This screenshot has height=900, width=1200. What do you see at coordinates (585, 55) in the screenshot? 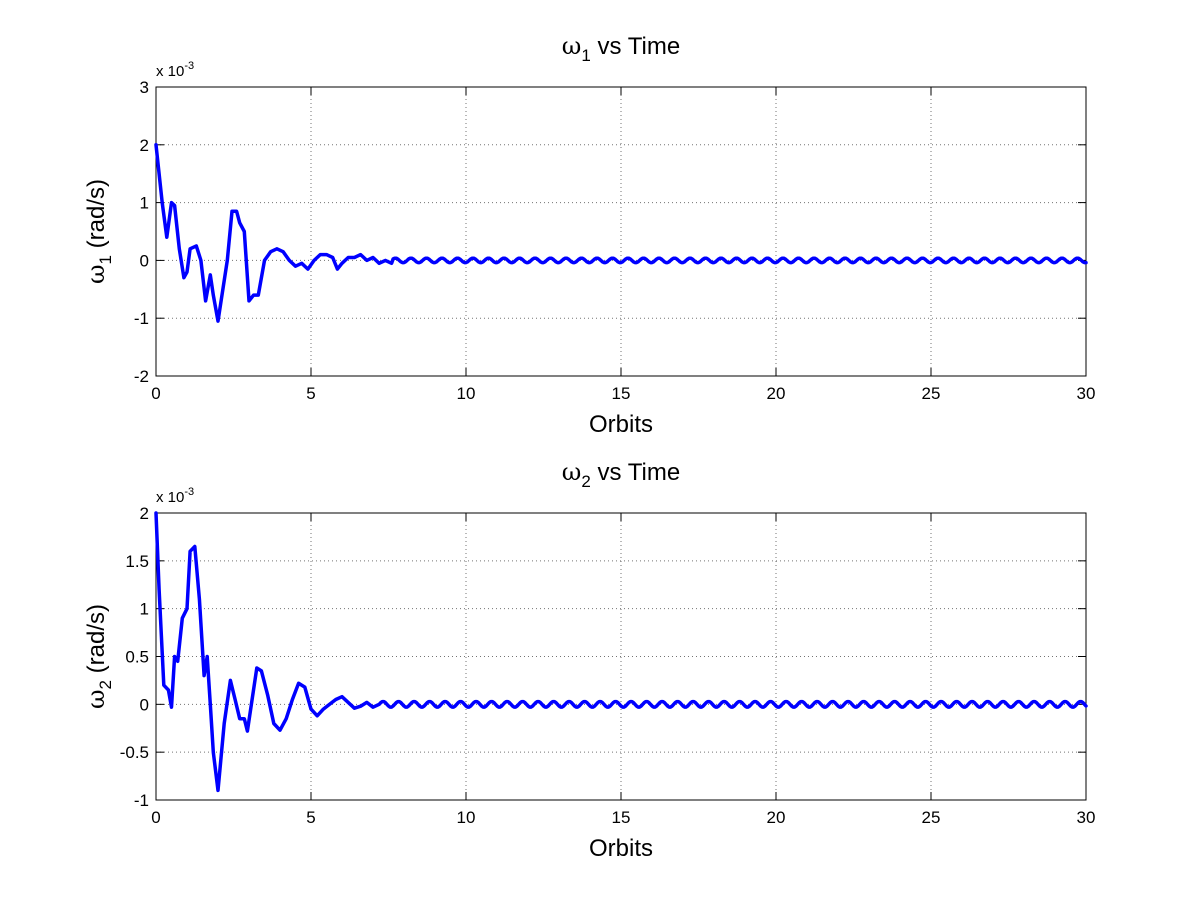
I see `title-subscript: 1` at bounding box center [585, 55].